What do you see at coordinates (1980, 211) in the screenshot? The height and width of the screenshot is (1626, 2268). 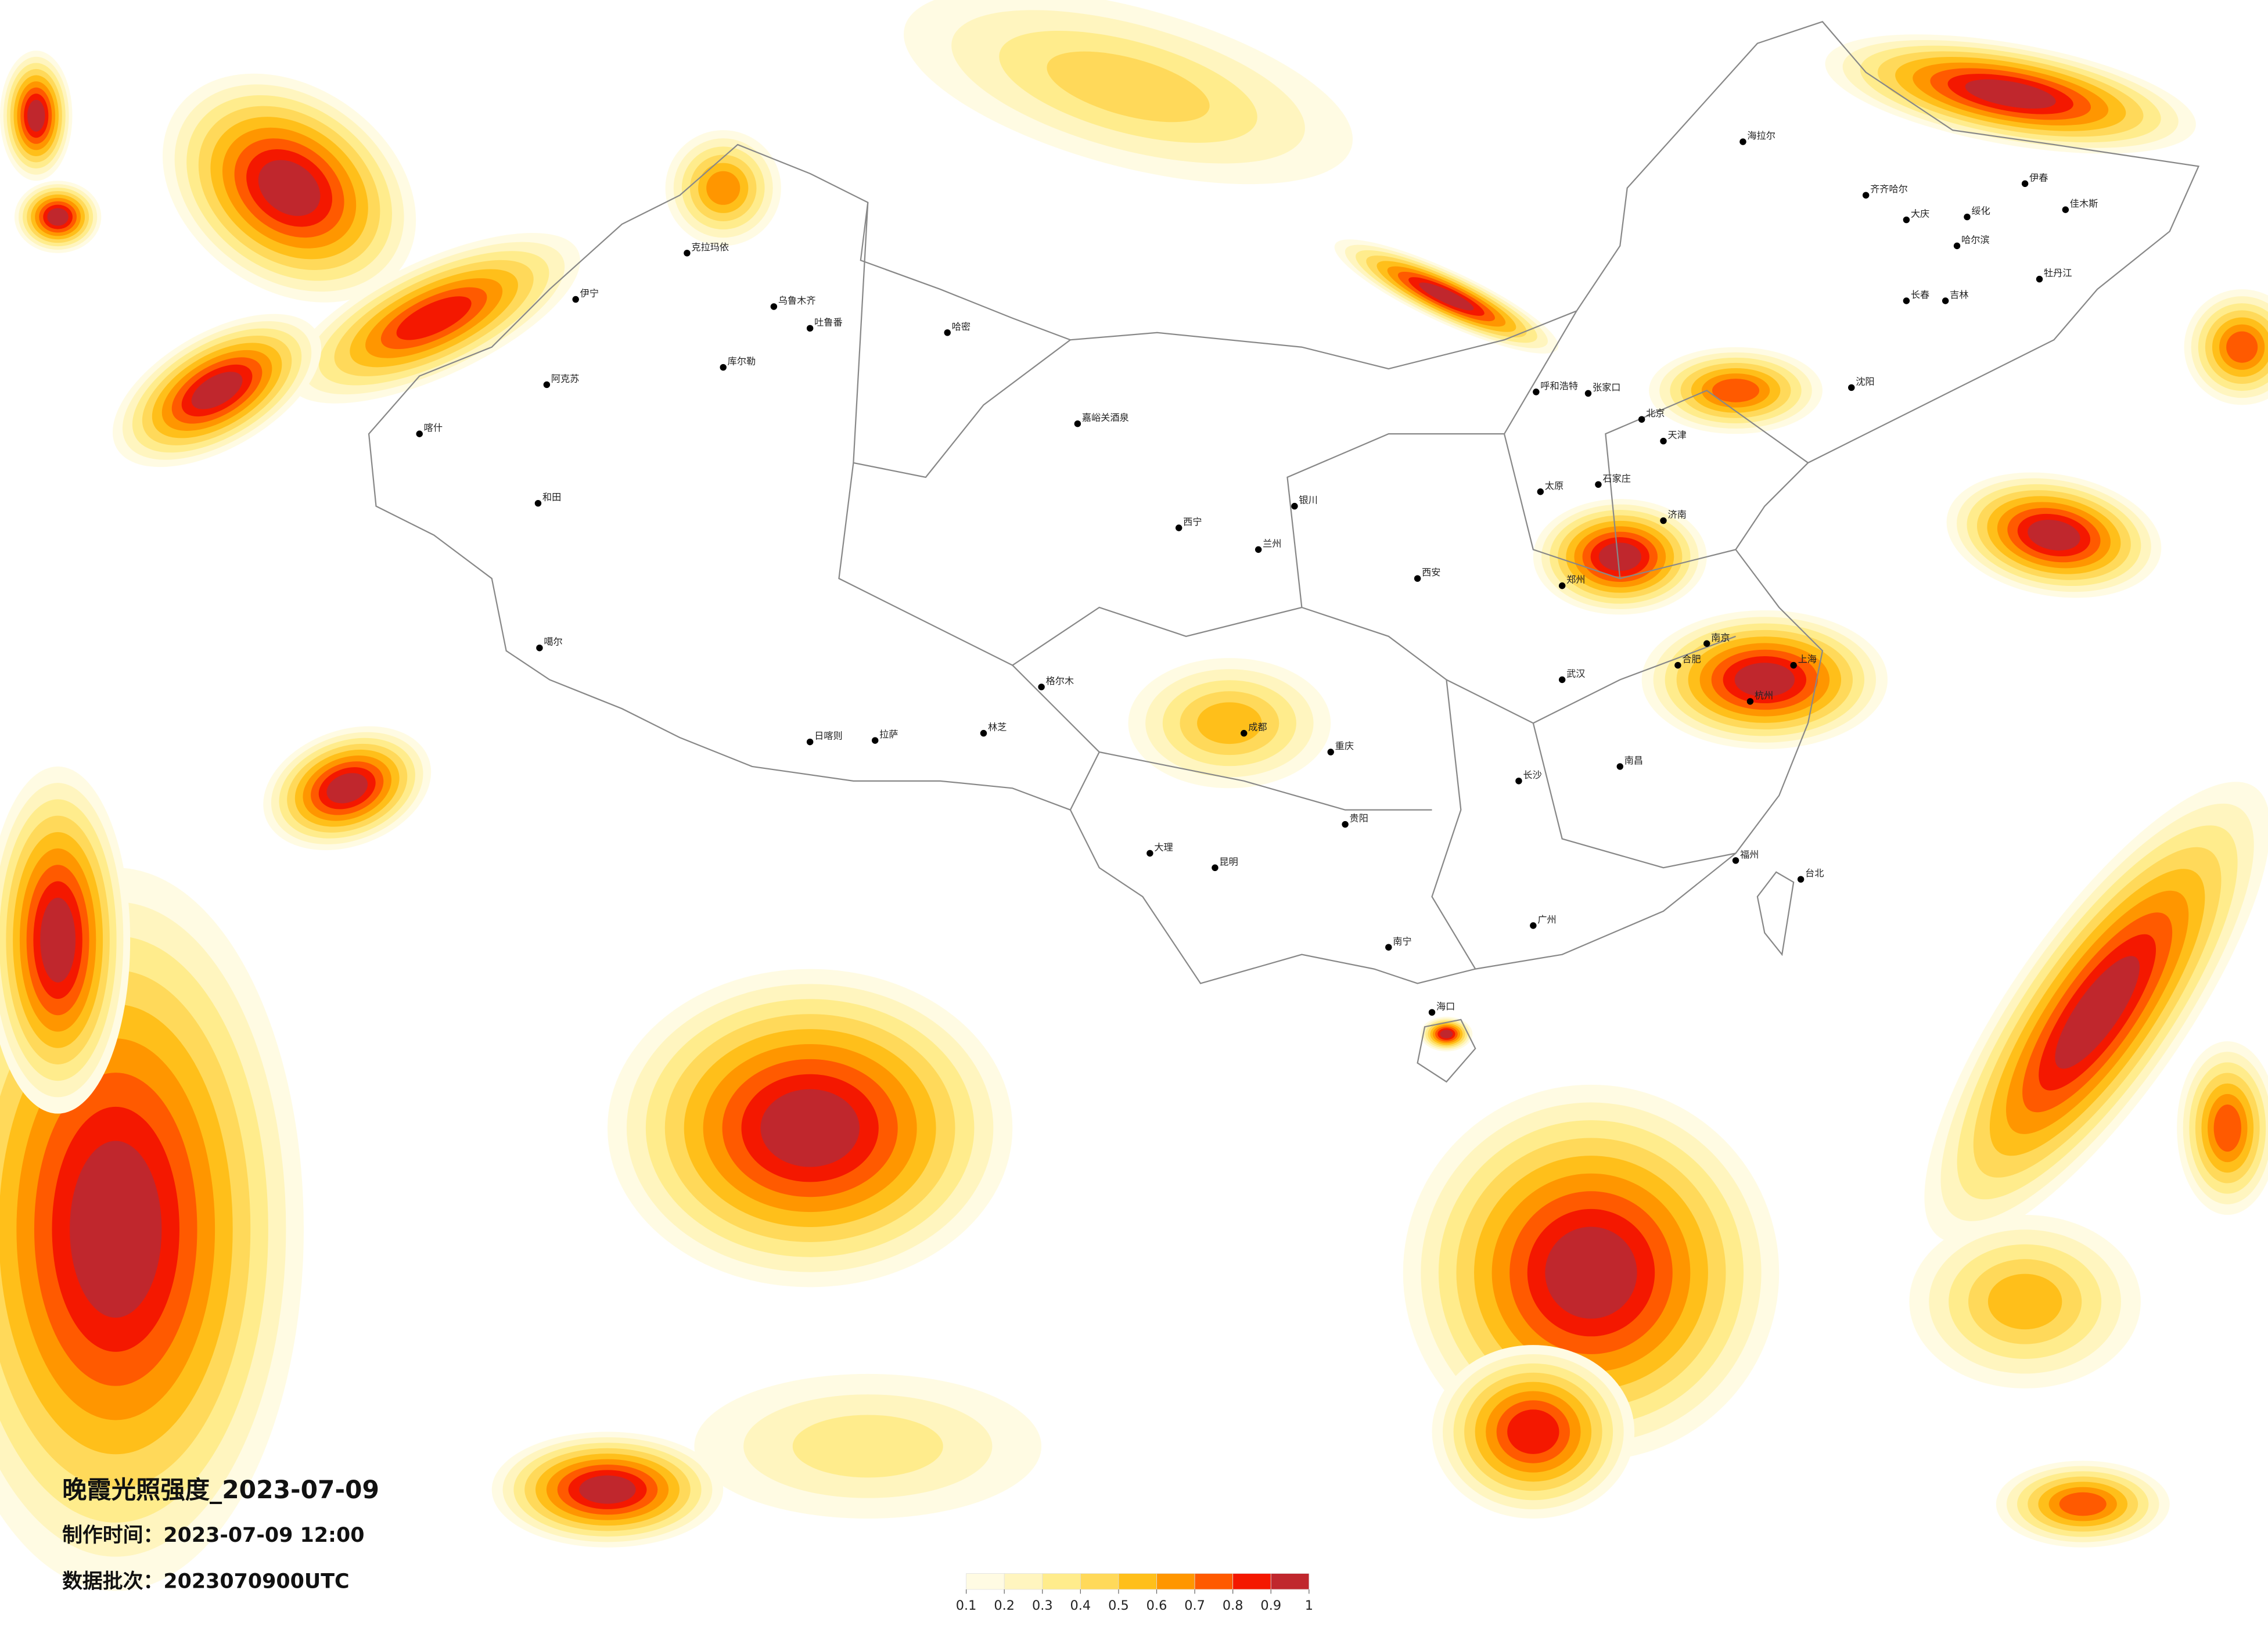 I see `city-label: 绥化` at bounding box center [1980, 211].